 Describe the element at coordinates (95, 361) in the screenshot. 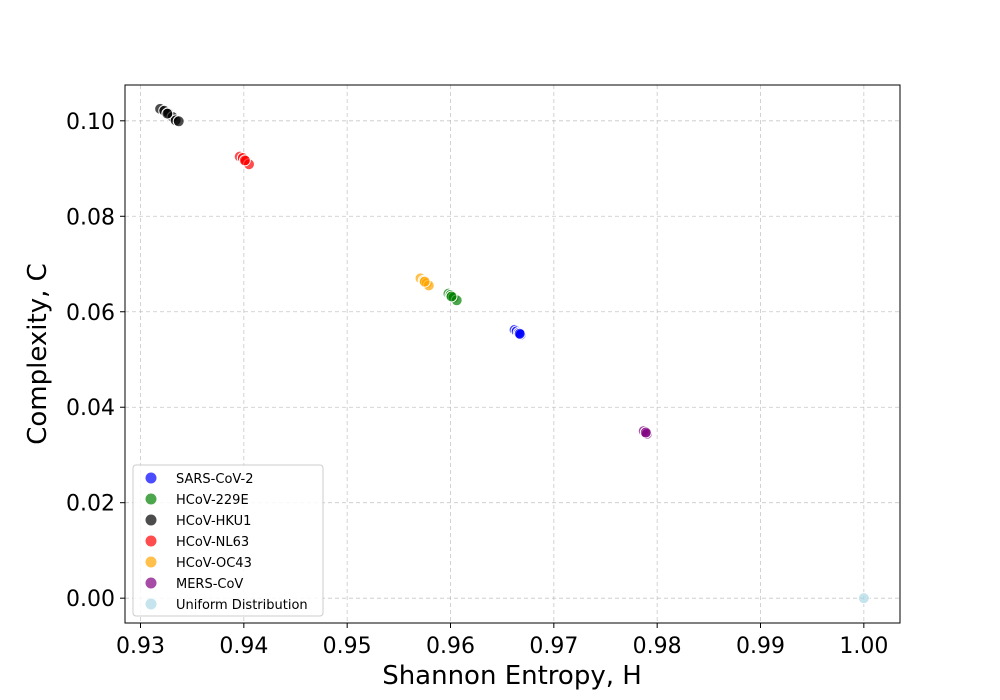

I see `y-axis-ticks: 0.00 0.02 0.04 0.06 0.08 0.10` at that location.